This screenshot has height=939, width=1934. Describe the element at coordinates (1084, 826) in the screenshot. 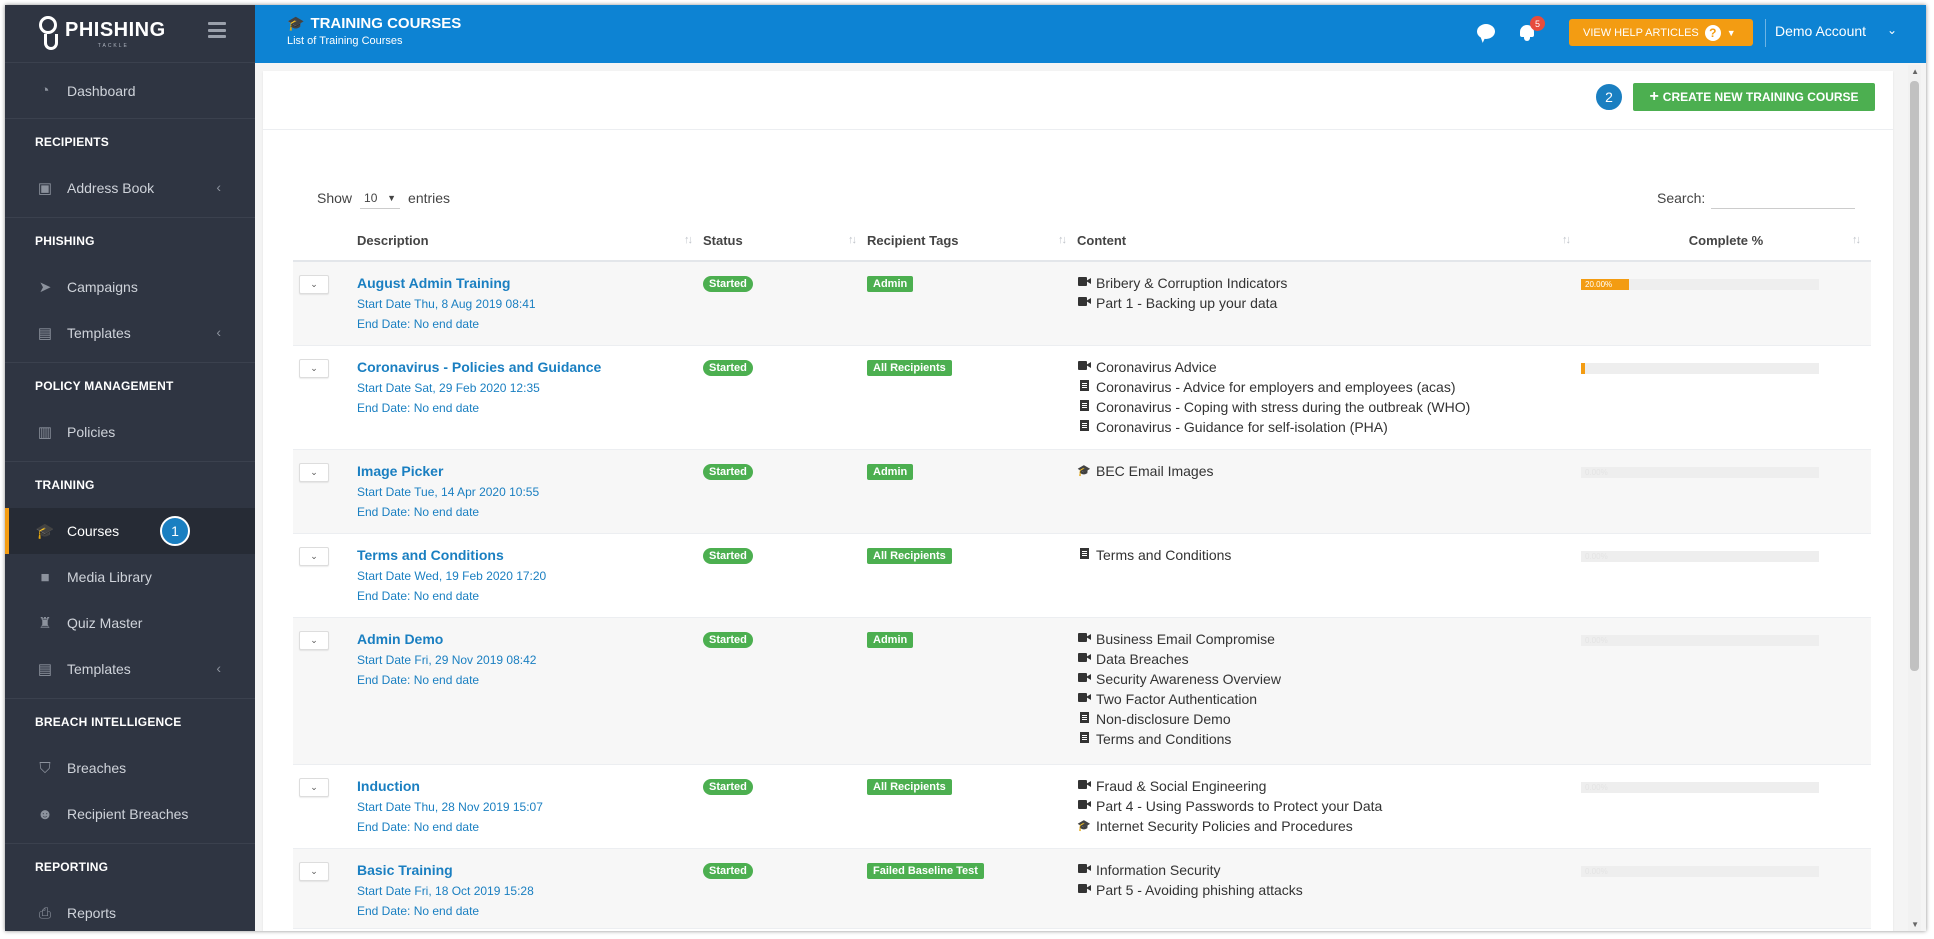

I see `graduation-cap-icon: 🎓` at that location.